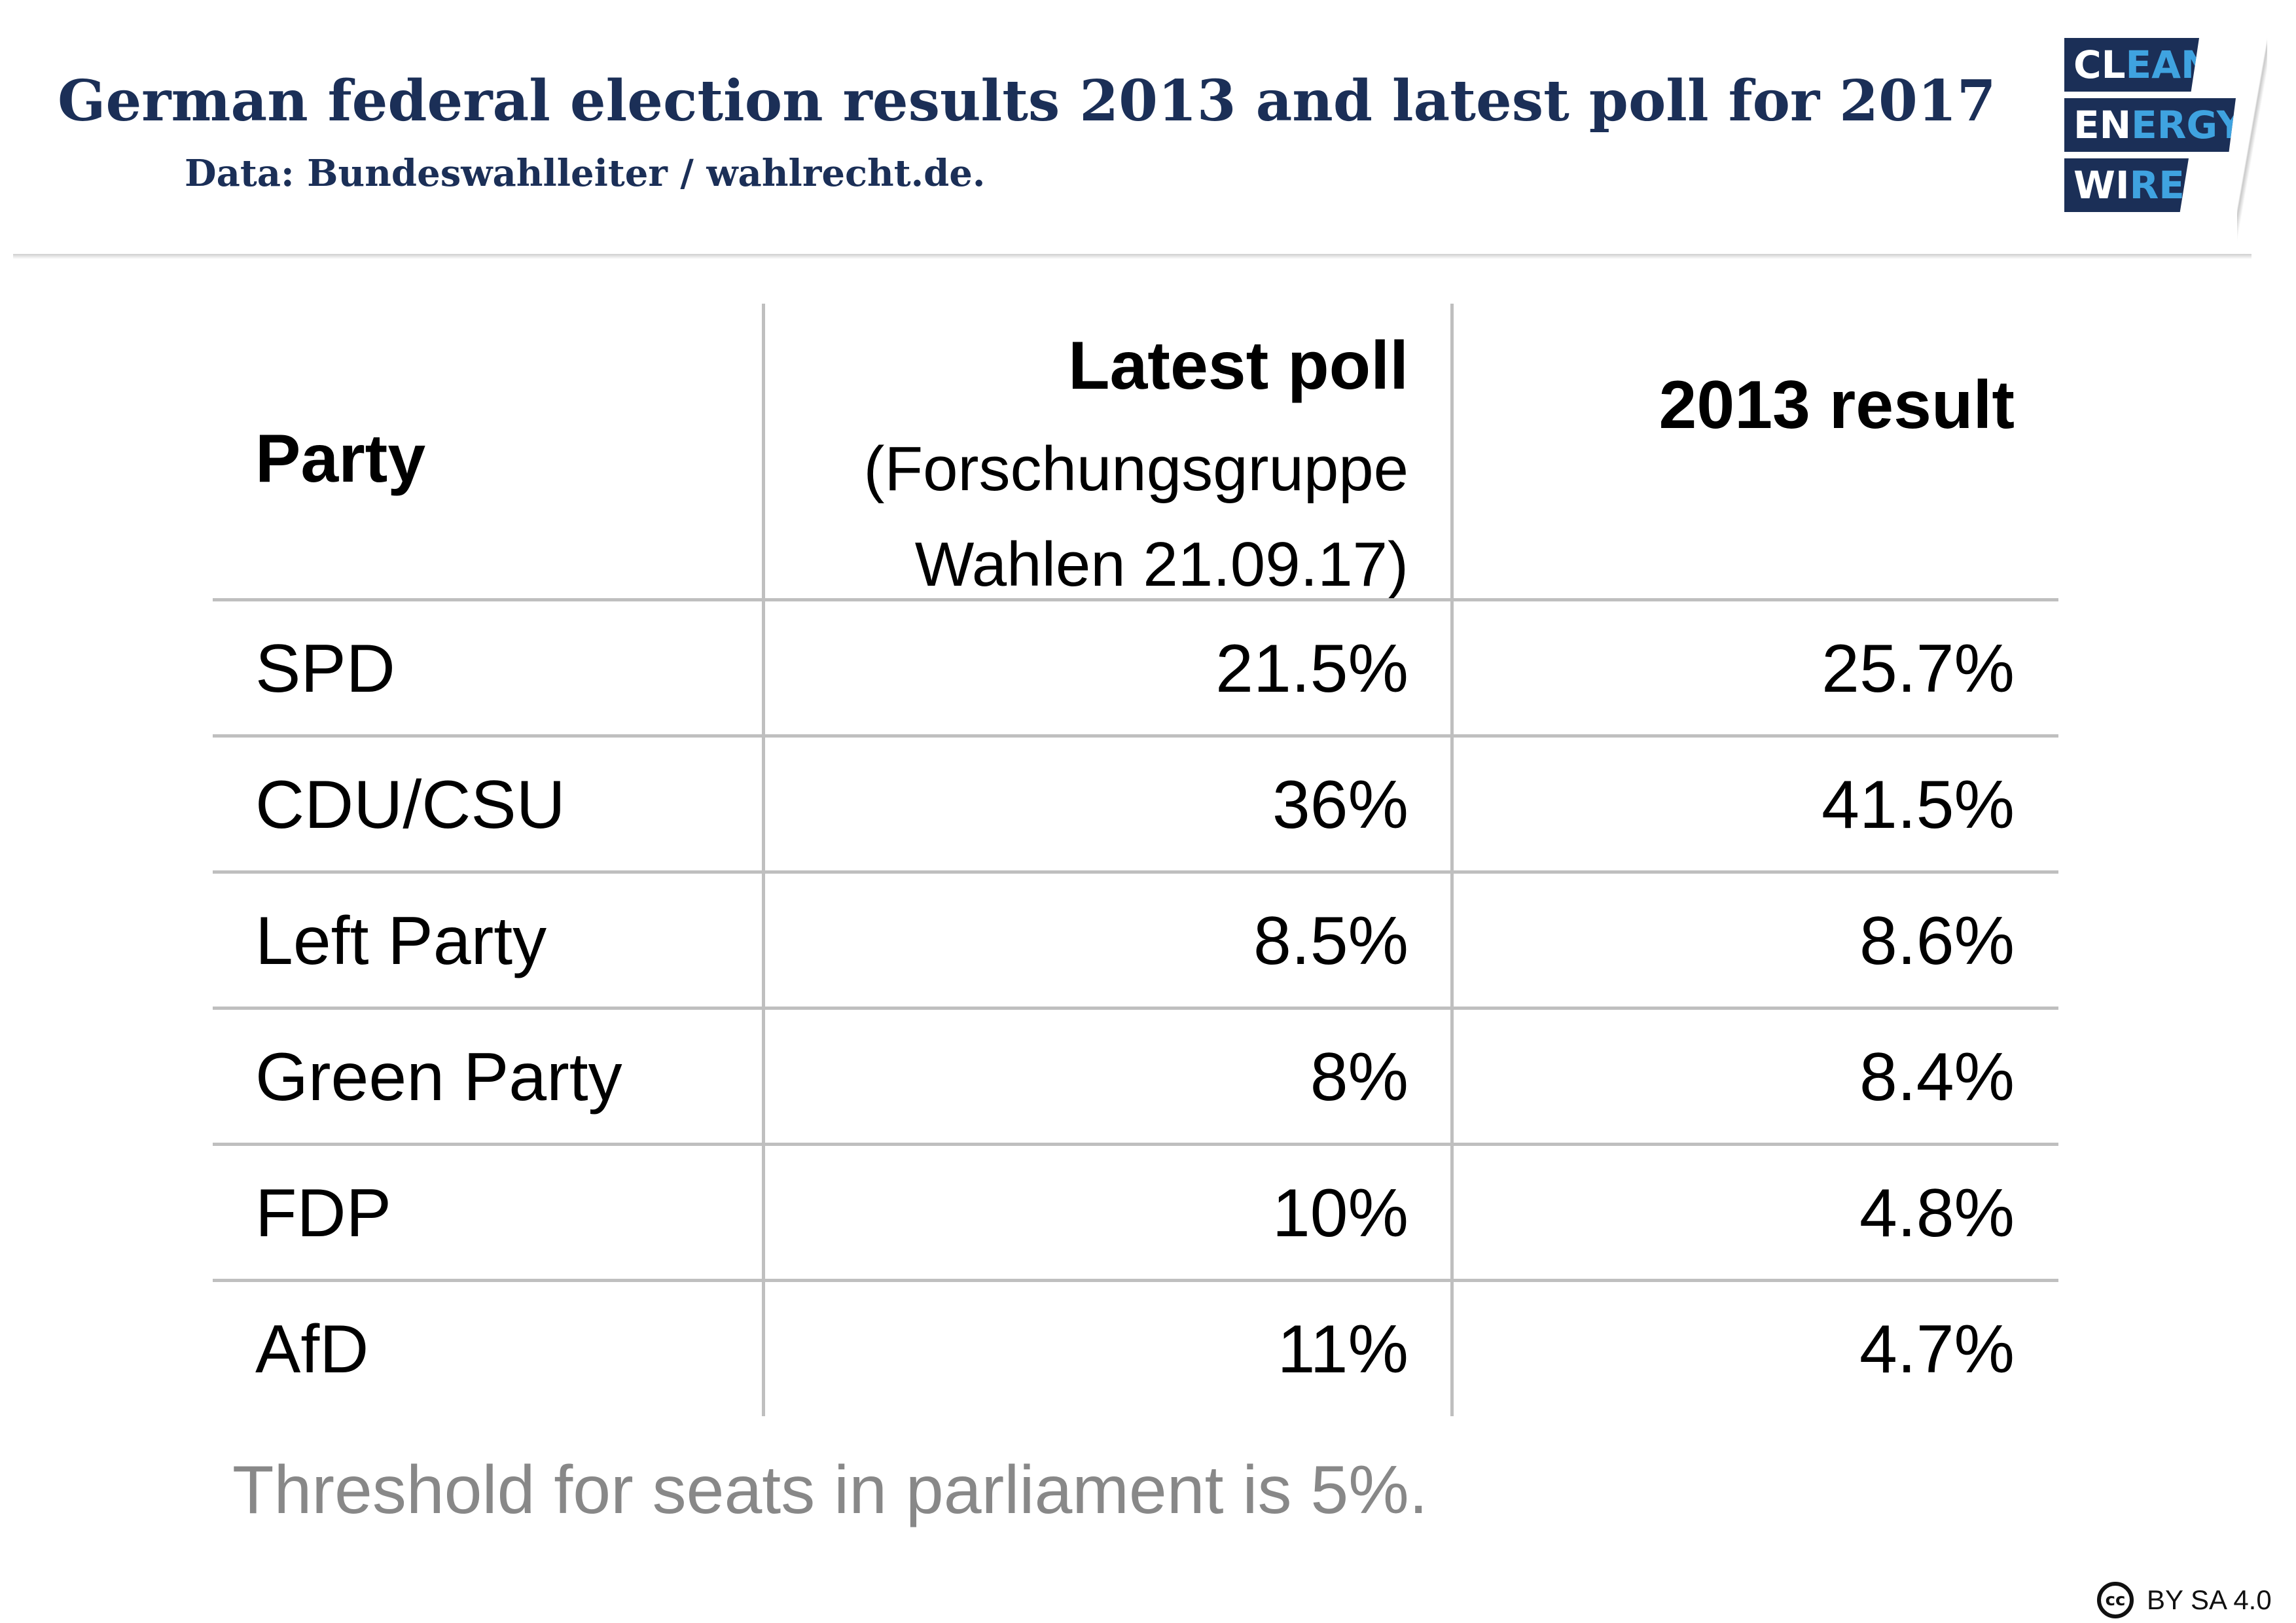  I want to click on license-text: BY SA 4.0, so click(2209, 1600).